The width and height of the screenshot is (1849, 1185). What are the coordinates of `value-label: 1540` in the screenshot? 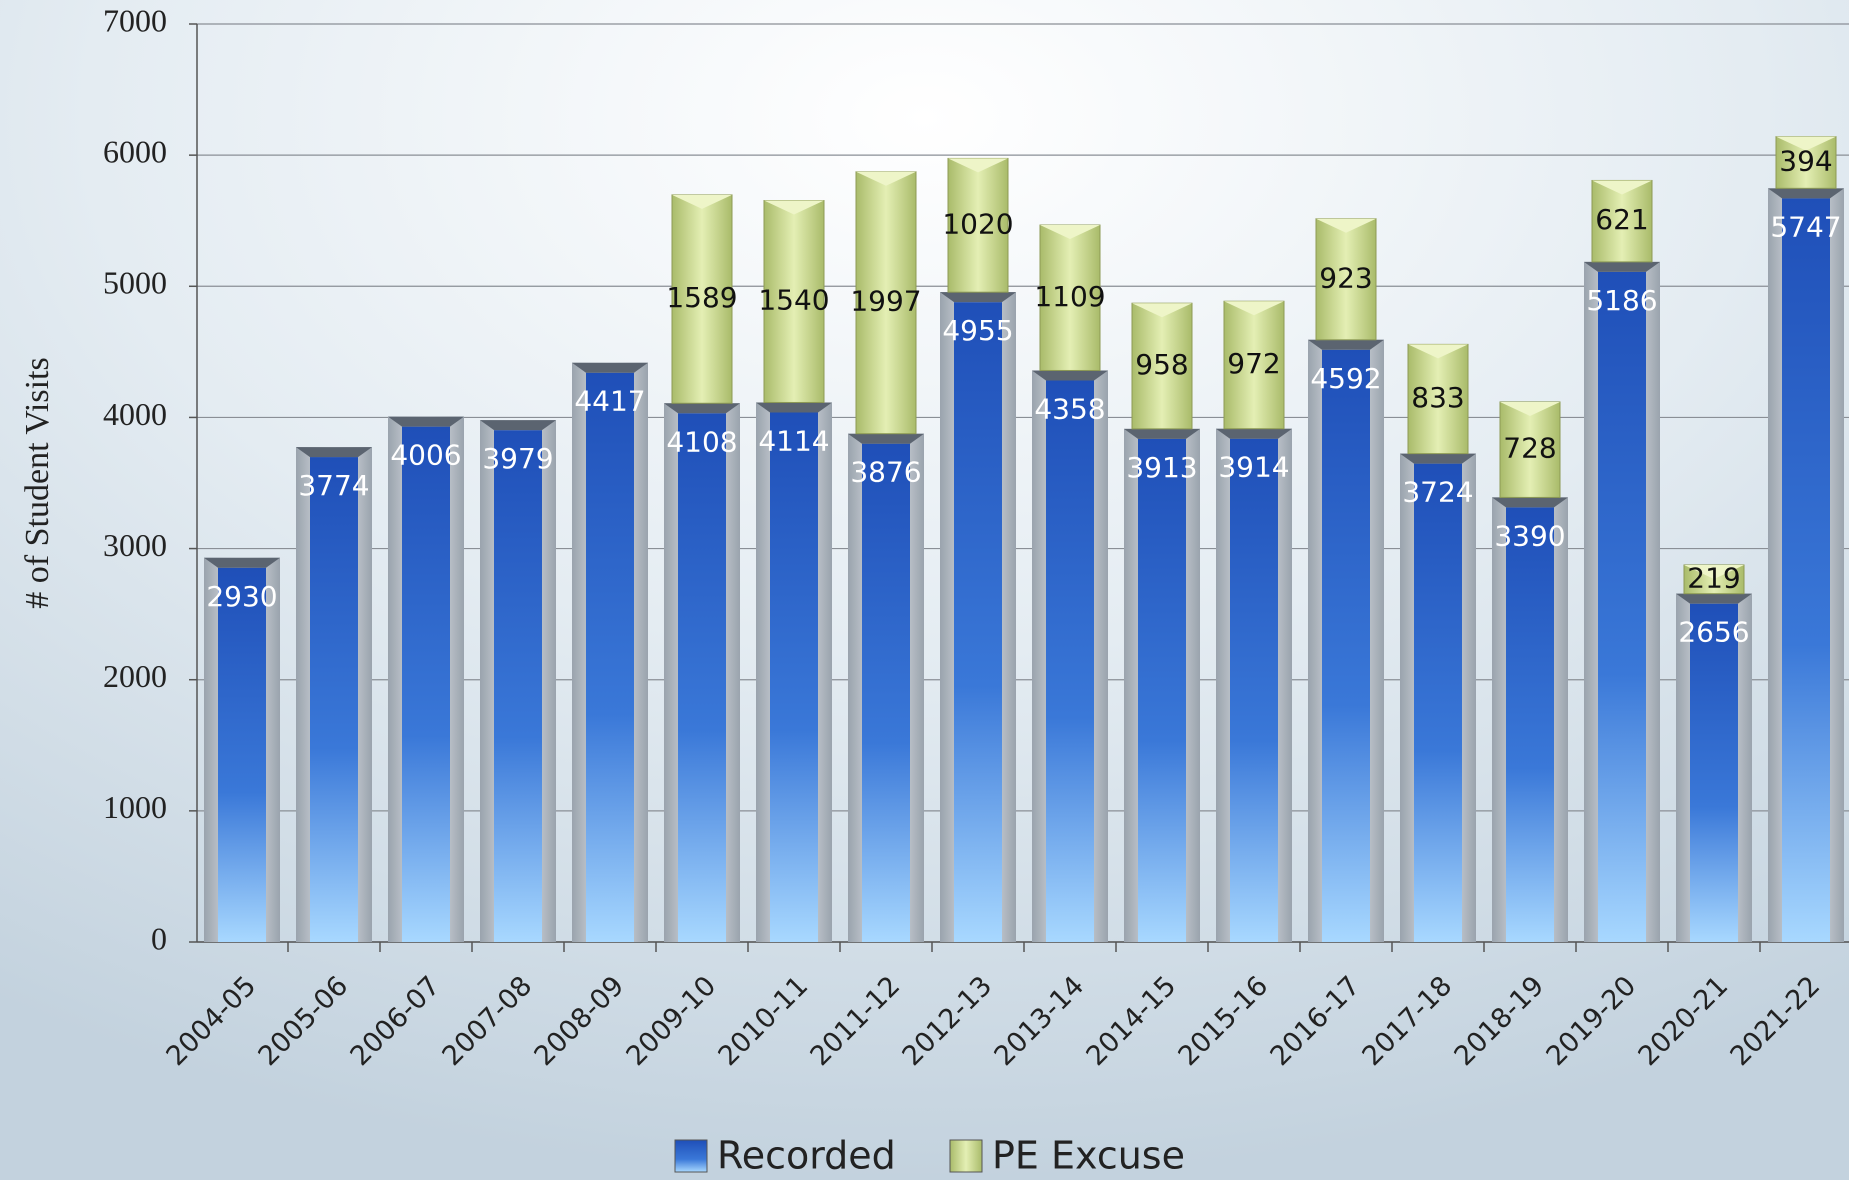 It's located at (793, 299).